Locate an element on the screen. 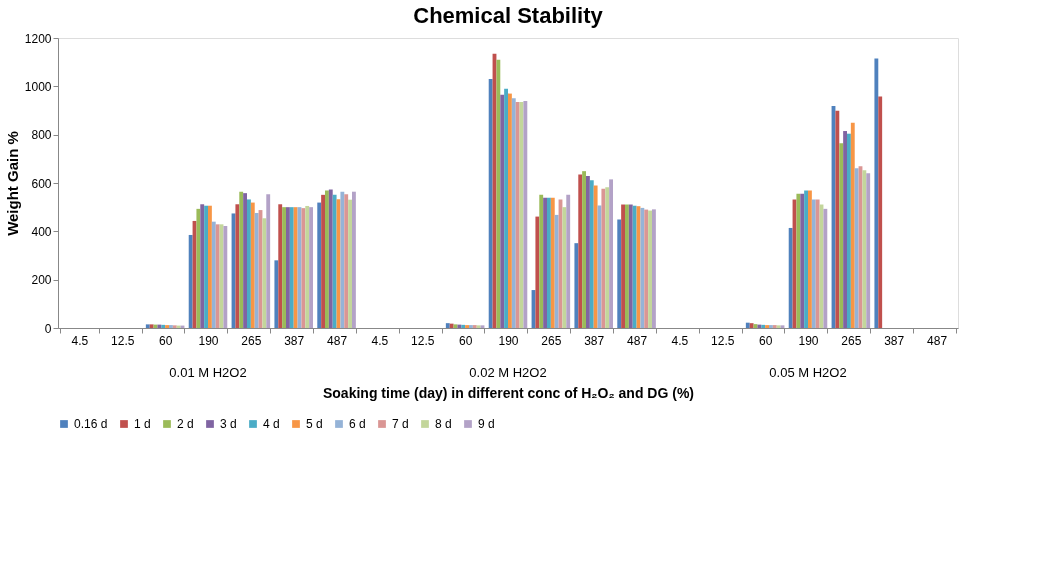  x-tick-label: 12.5 is located at coordinates (123, 340).